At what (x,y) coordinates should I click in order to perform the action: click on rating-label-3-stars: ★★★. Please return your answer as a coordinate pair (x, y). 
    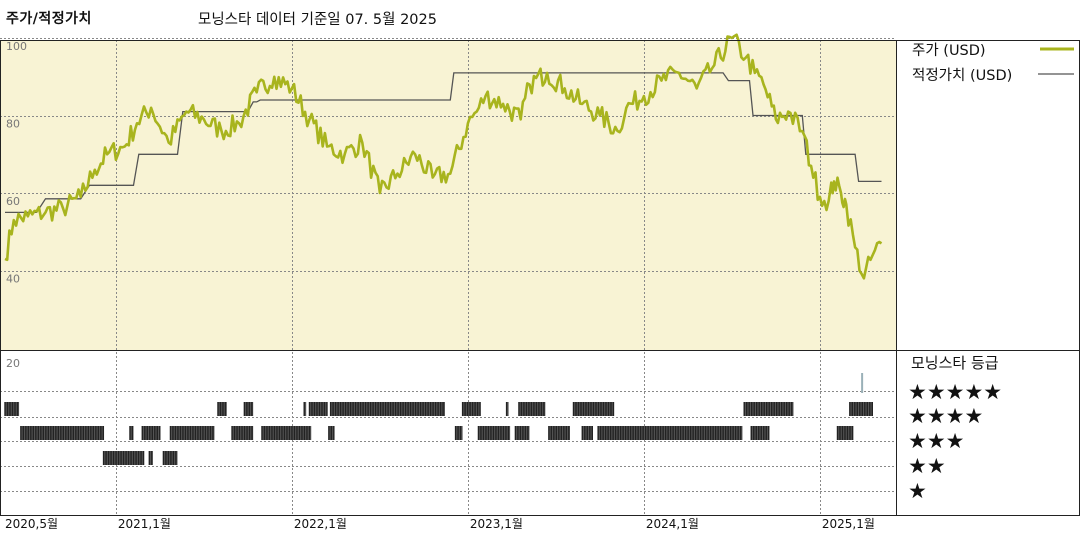
    Looking at the image, I should click on (936, 441).